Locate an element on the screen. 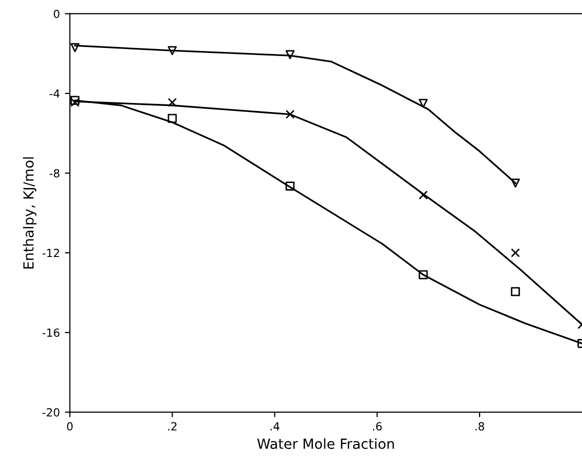 This screenshot has width=582, height=458. x-axis-title: Water Mole Fraction is located at coordinates (325, 443).